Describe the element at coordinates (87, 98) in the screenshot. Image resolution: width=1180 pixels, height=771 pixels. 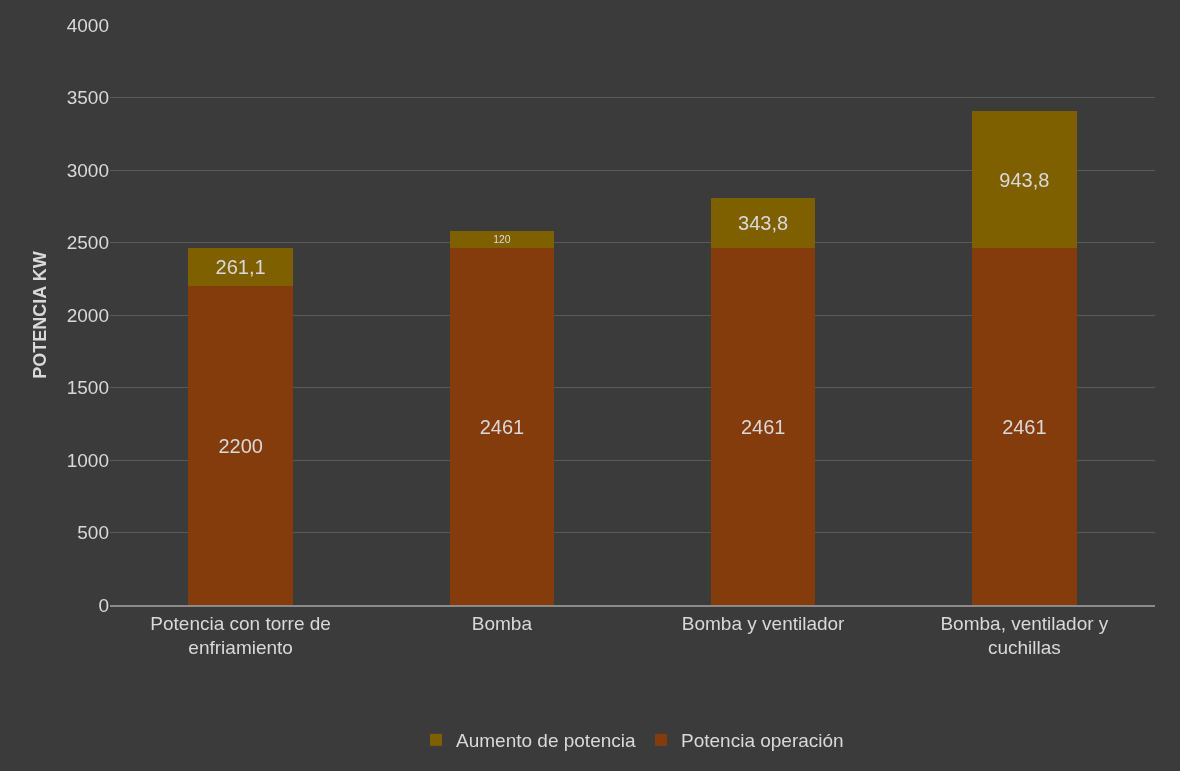
I see `y-tick-label: 3500` at that location.